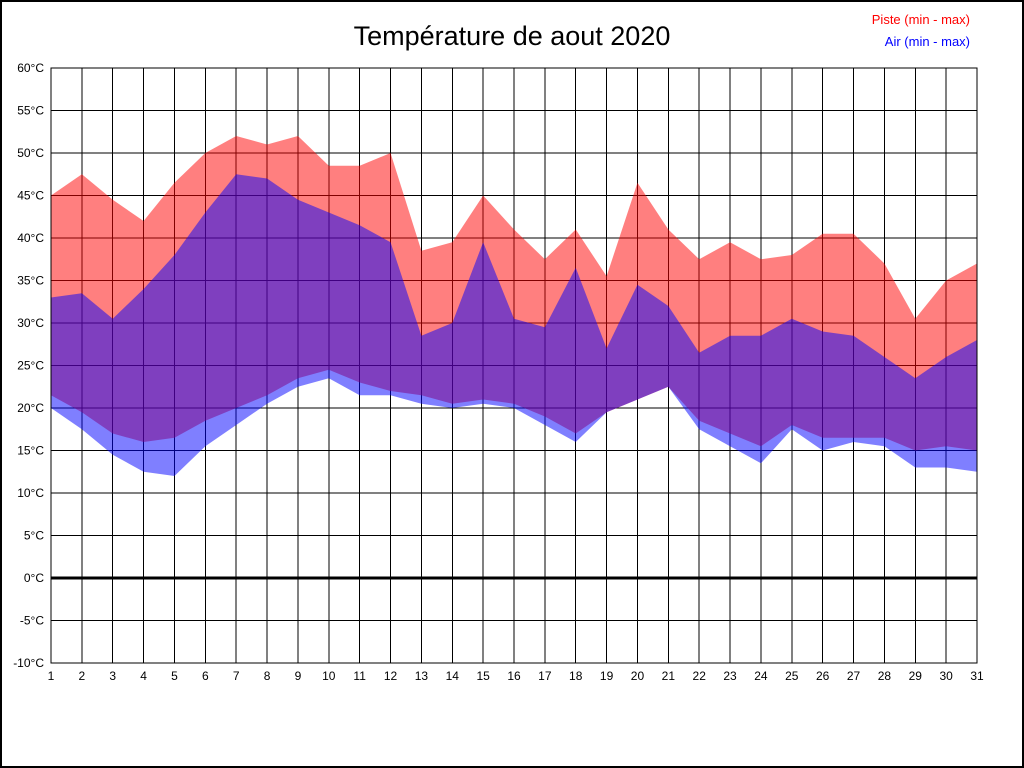 The image size is (1024, 768). Describe the element at coordinates (946, 676) in the screenshot. I see `x-tick-label: 30` at that location.